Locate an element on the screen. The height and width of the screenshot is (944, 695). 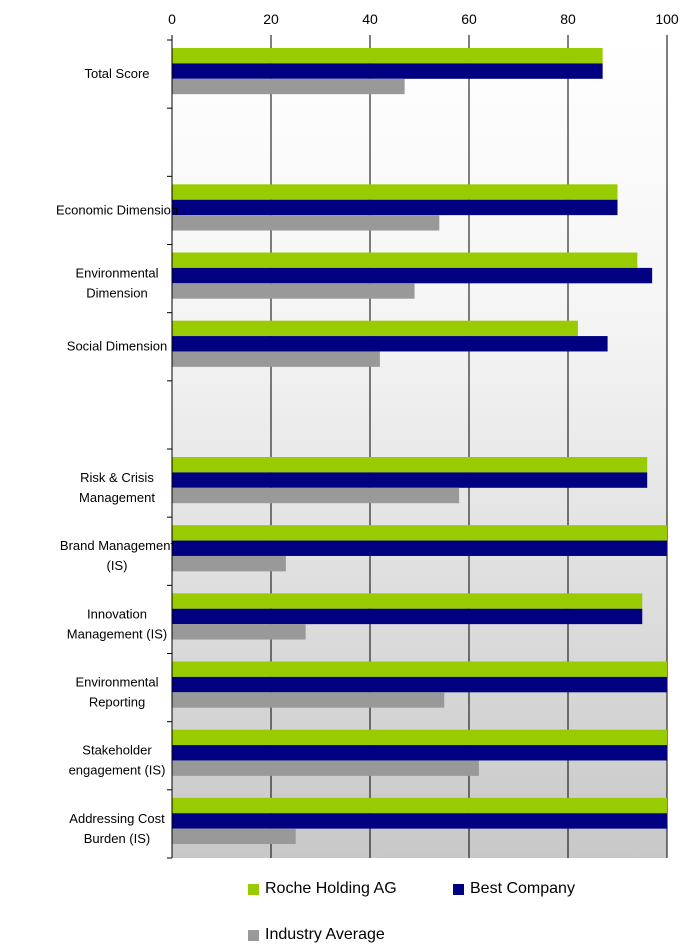
category-label: Stakeholder engagement (IS) is located at coordinates (117, 760).